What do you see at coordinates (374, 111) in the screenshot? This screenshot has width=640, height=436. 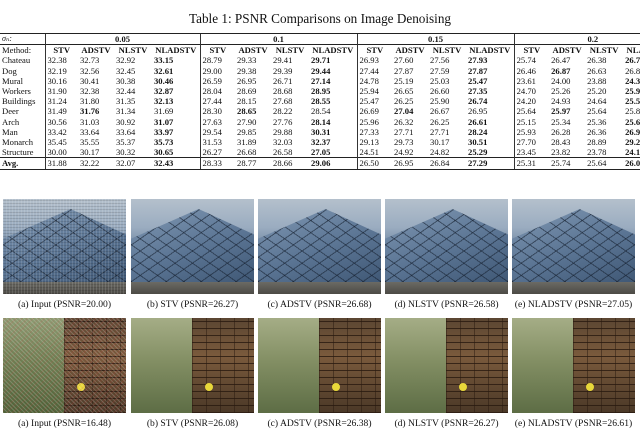 I see `psnr-cell: 26.69` at bounding box center [374, 111].